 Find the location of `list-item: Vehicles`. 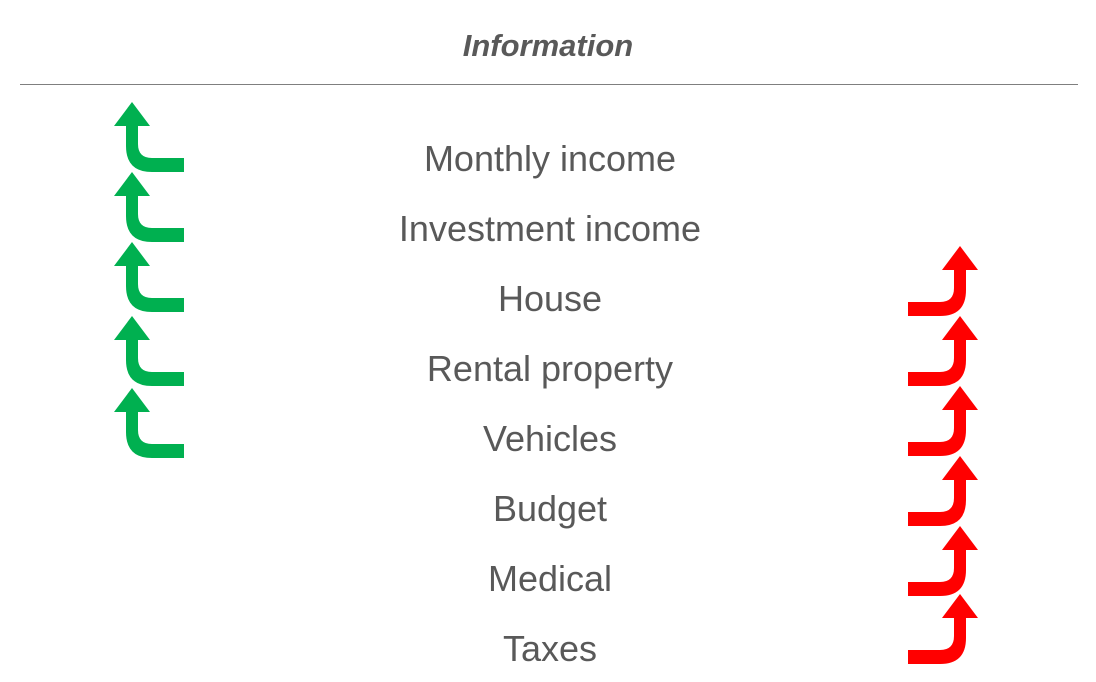

list-item: Vehicles is located at coordinates (550, 438).